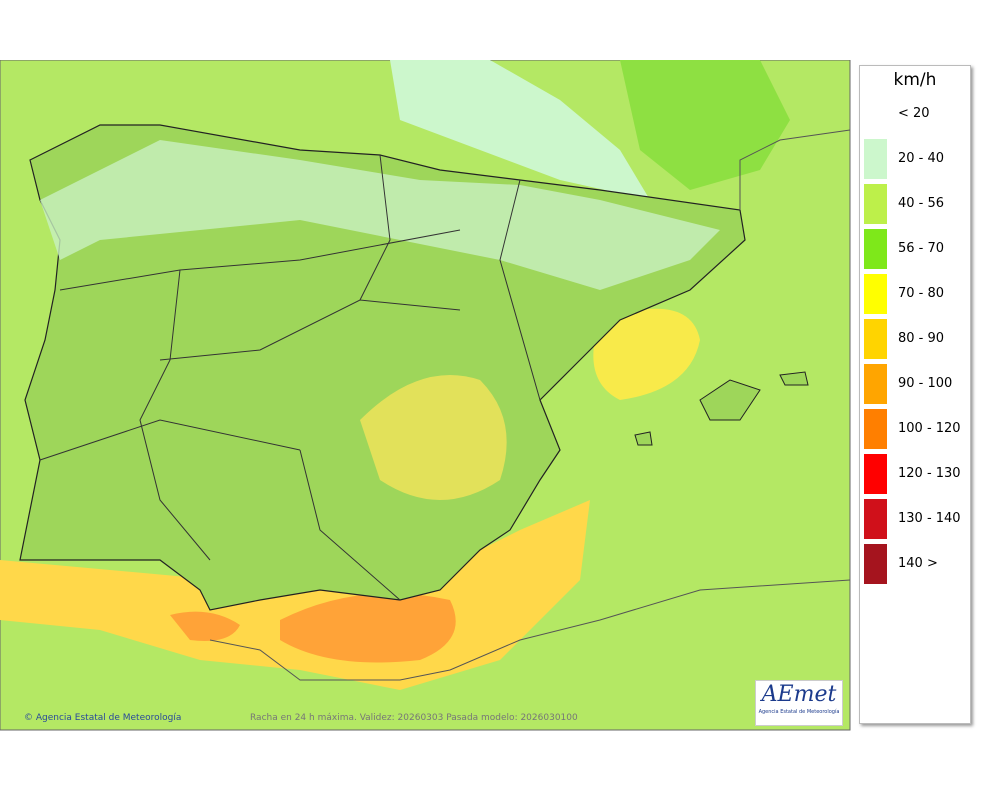 The height and width of the screenshot is (790, 1000). What do you see at coordinates (921, 338) in the screenshot?
I see `legend-label: 80 - 90` at bounding box center [921, 338].